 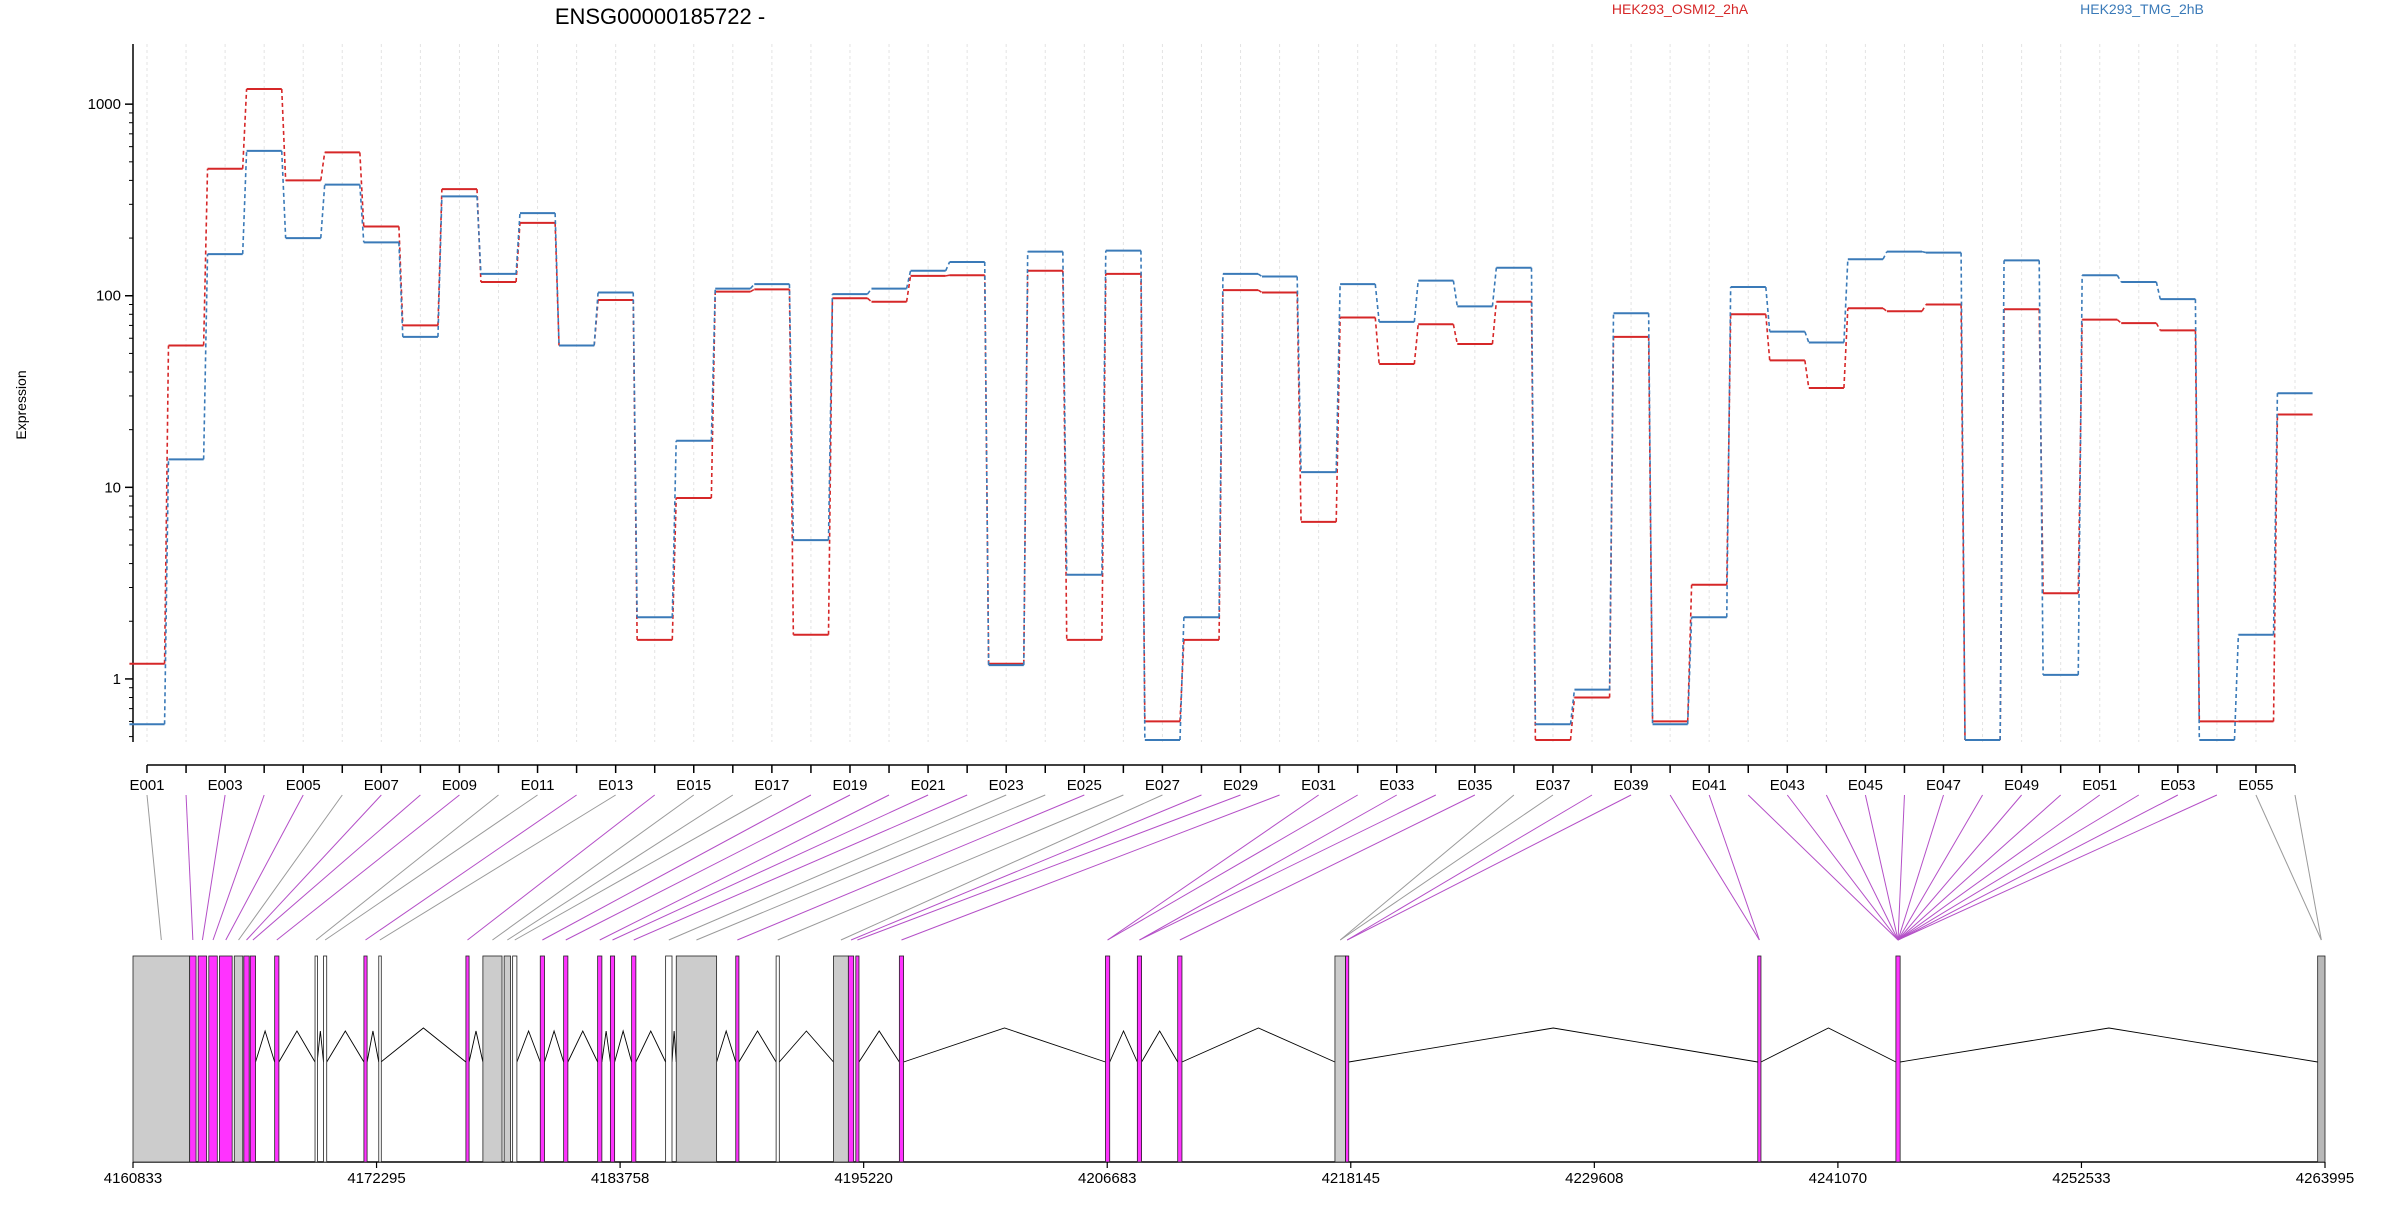 What do you see at coordinates (111, 393) in the screenshot?
I see `y-axis: 1 10 100 1000` at bounding box center [111, 393].